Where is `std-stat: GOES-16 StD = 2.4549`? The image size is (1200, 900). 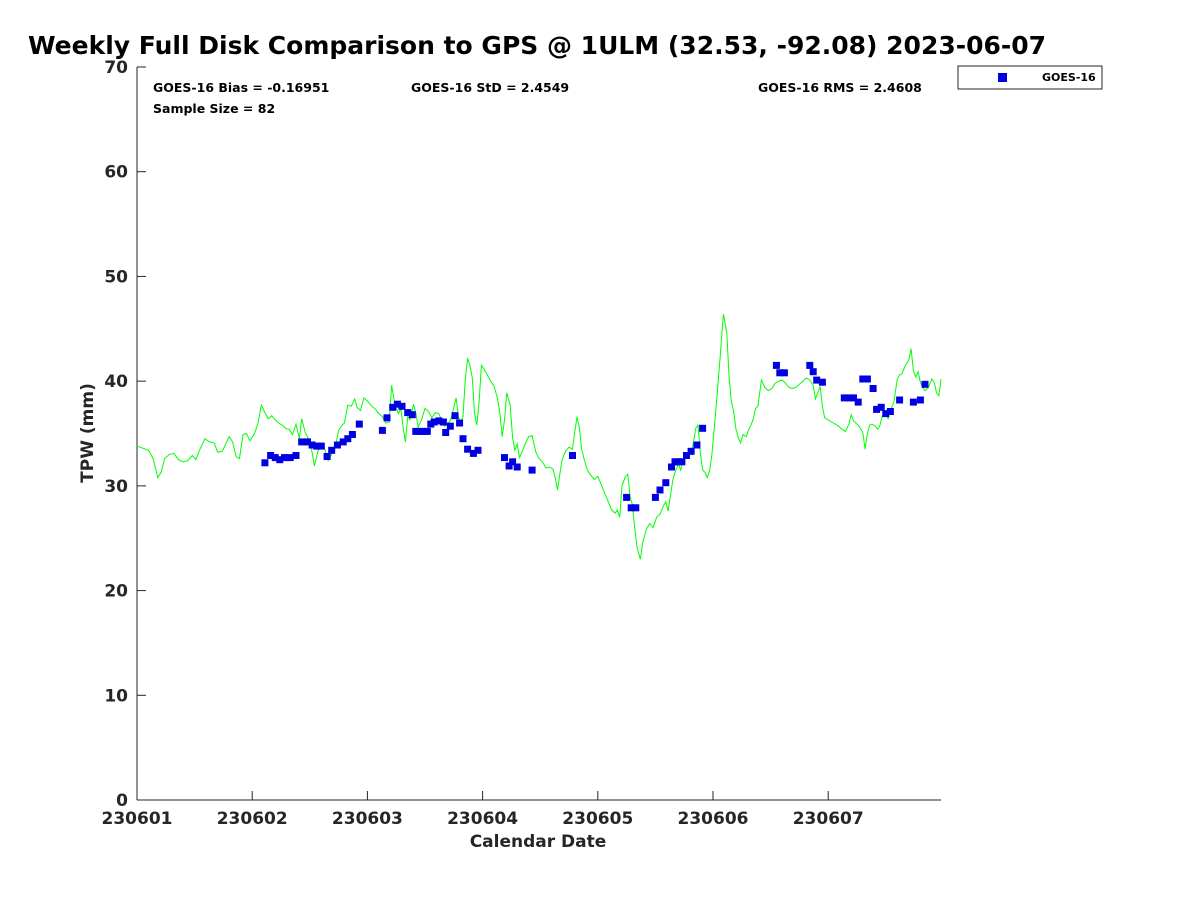
std-stat: GOES-16 StD = 2.4549 is located at coordinates (490, 87).